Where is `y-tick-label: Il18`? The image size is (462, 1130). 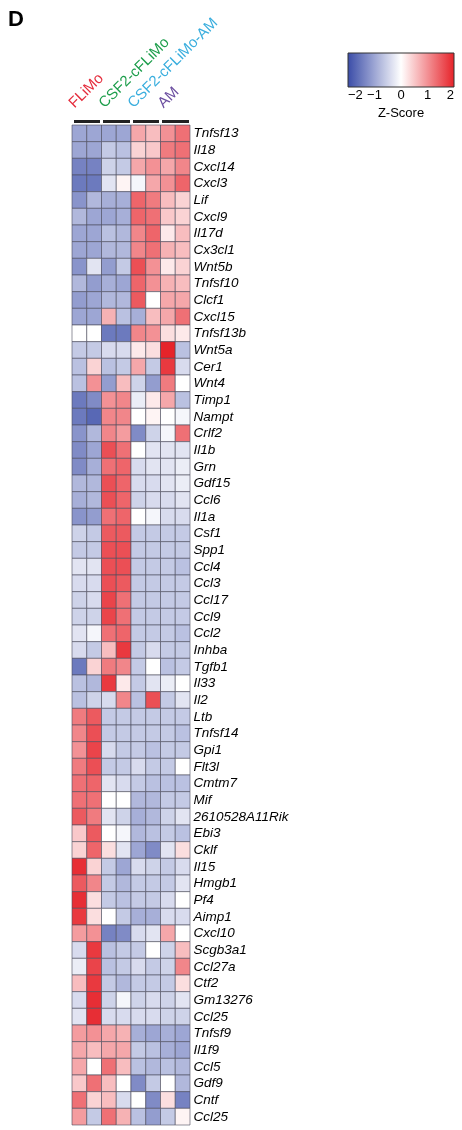 y-tick-label: Il18 is located at coordinates (204, 149).